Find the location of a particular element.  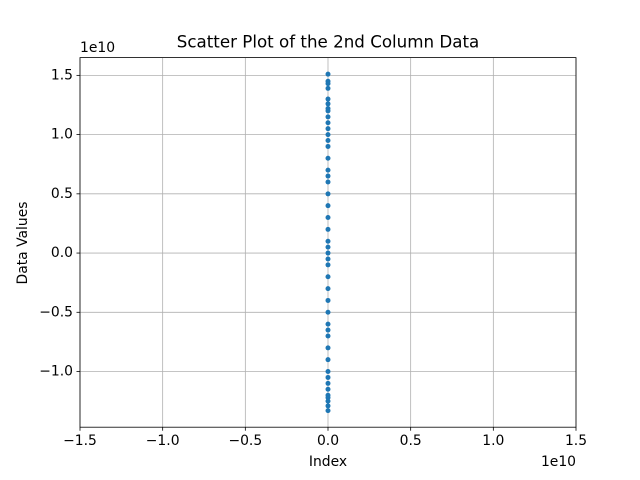

y-tick-label: −0.5 is located at coordinates (56, 312).